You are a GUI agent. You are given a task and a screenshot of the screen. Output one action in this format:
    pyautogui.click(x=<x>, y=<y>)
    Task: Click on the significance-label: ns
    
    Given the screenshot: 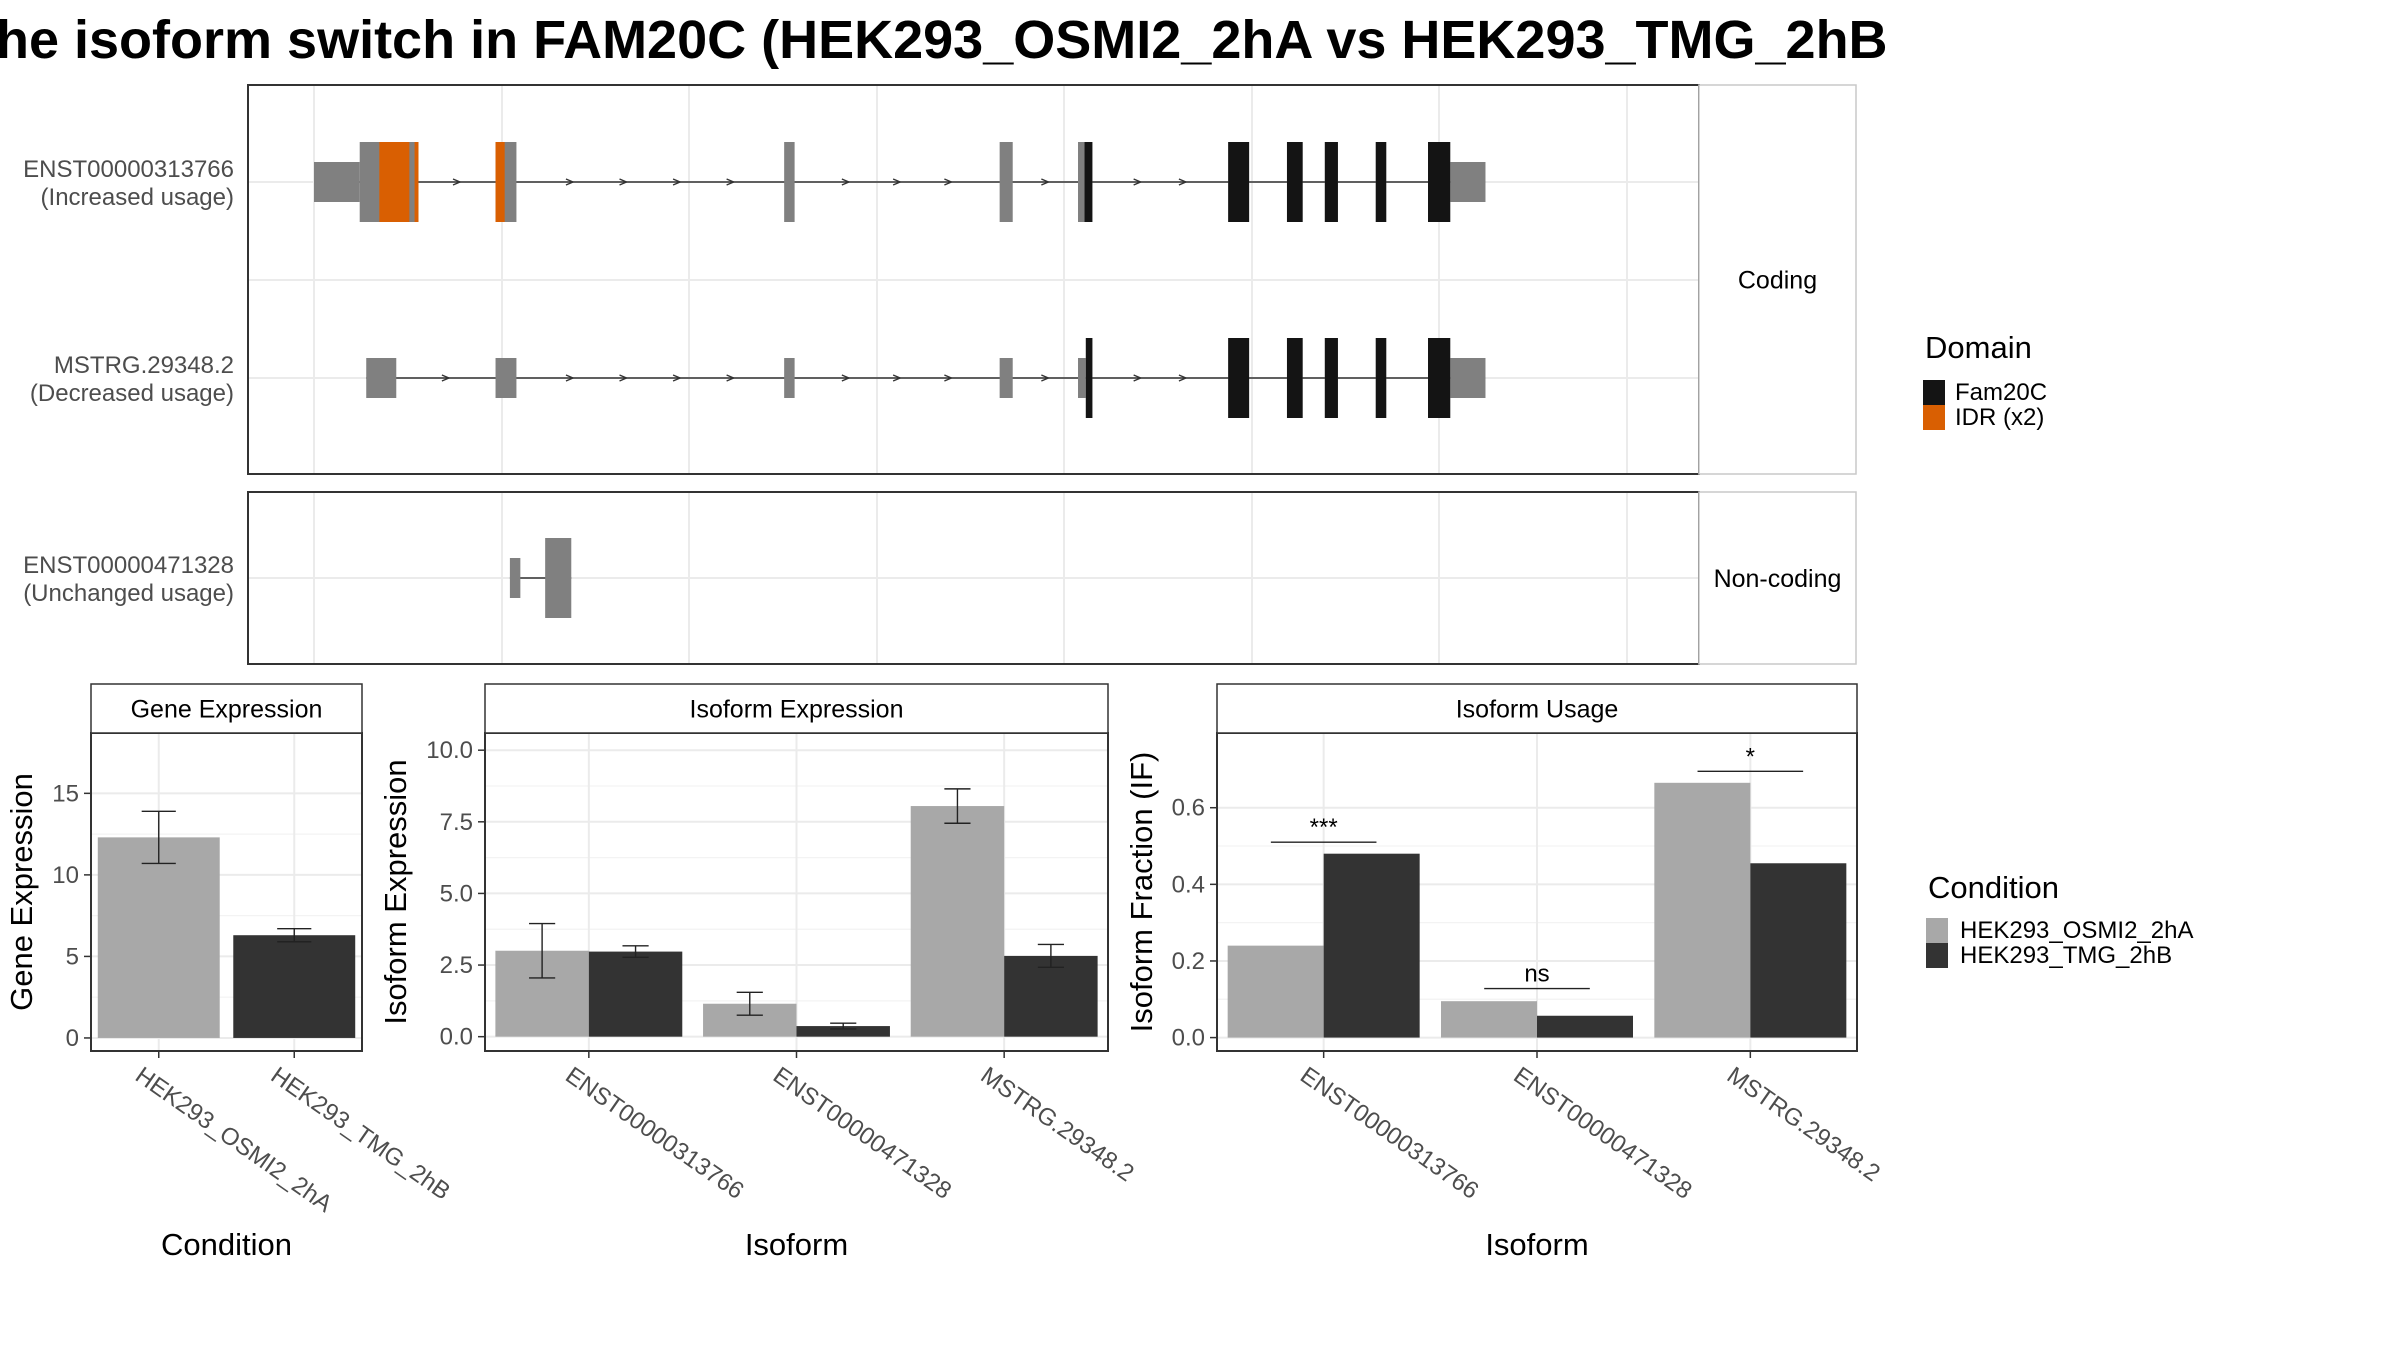 What is the action you would take?
    pyautogui.click(x=1536, y=974)
    